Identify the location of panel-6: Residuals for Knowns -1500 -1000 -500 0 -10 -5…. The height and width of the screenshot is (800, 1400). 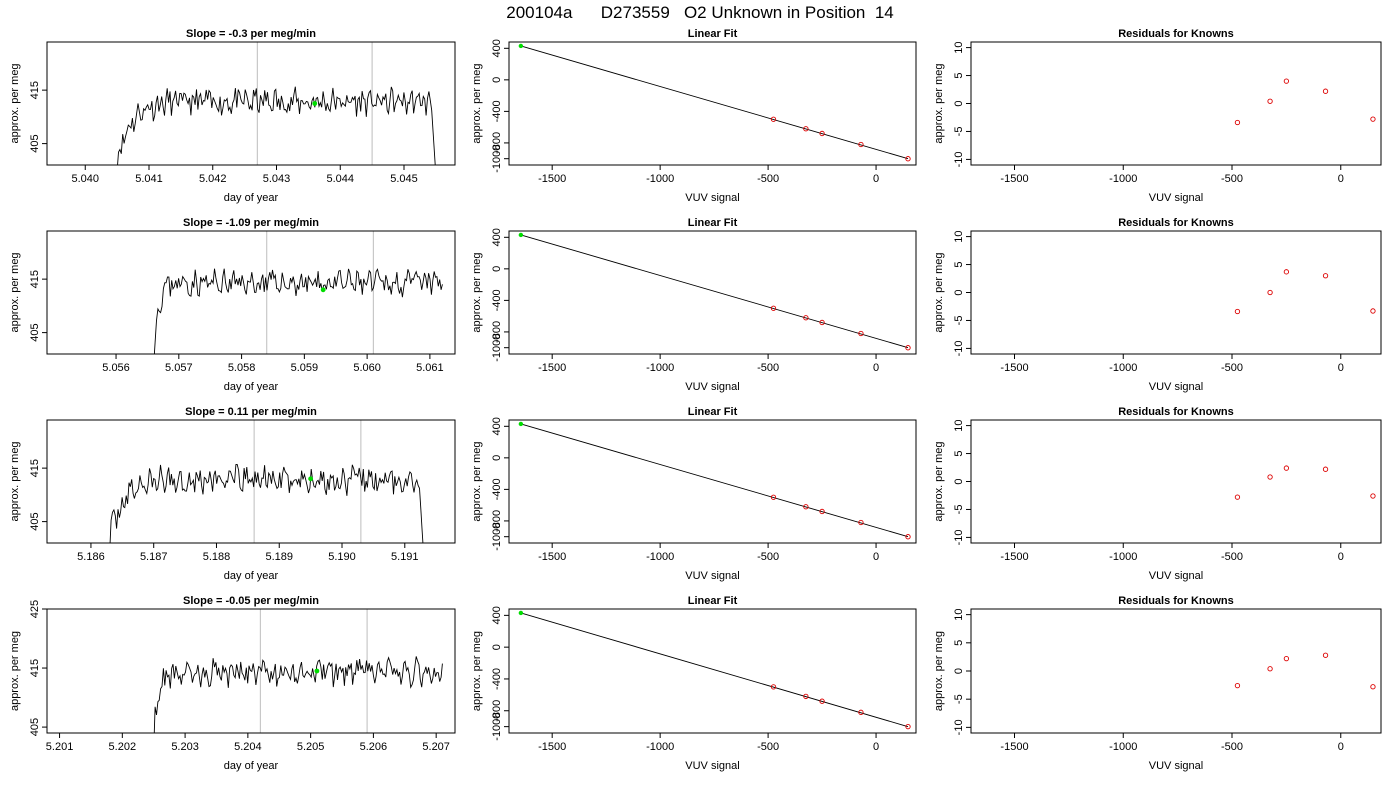
(1157, 305).